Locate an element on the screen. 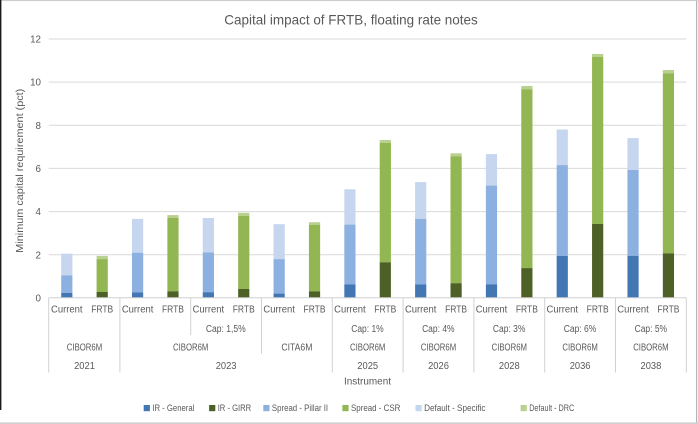 Image resolution: width=698 pixels, height=424 pixels. svg-text: 2036 is located at coordinates (580, 366).